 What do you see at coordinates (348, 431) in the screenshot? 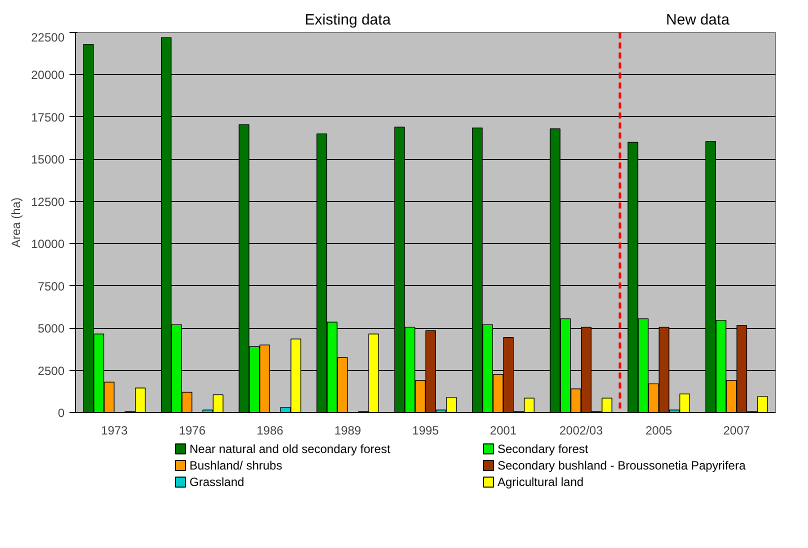
I see `x-tick-label: 1989` at bounding box center [348, 431].